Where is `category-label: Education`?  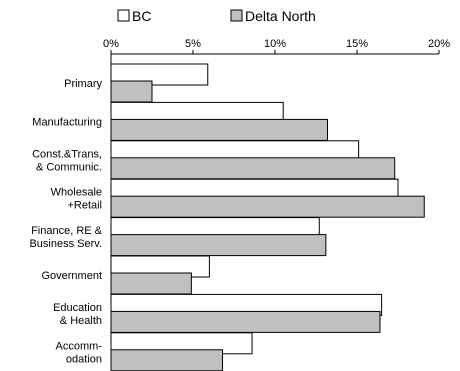 category-label: Education is located at coordinates (77, 308).